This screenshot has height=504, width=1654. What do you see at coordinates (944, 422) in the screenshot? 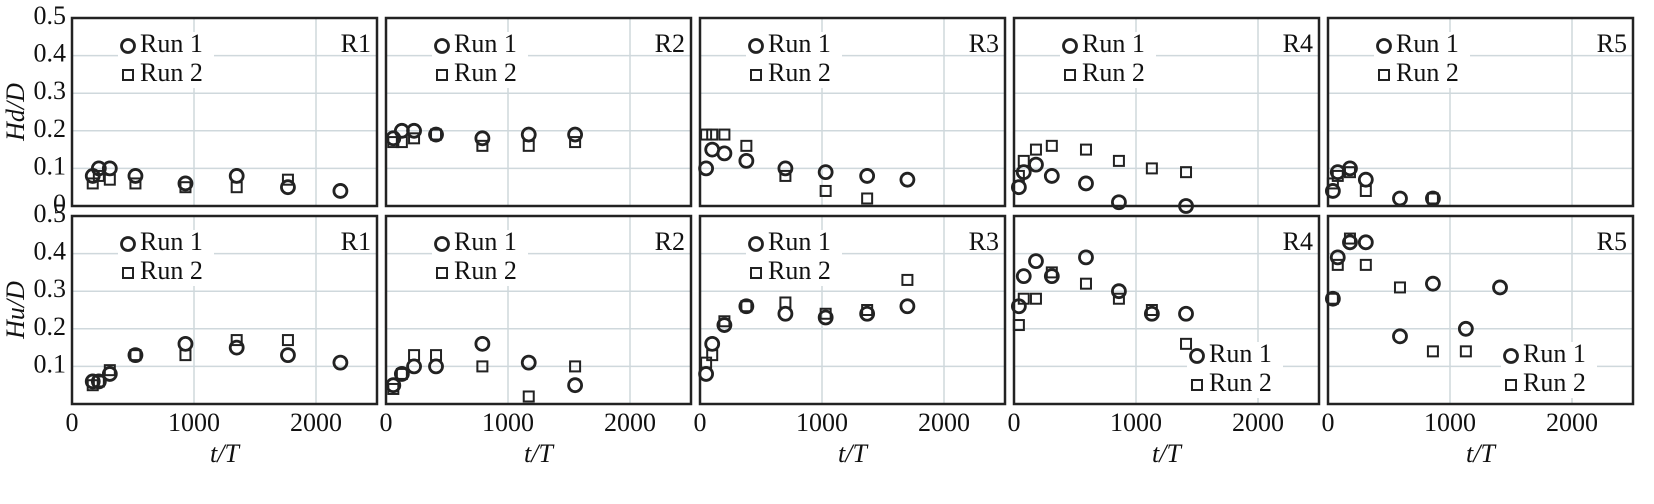
I see `x-tick-label: 2000` at bounding box center [944, 422].